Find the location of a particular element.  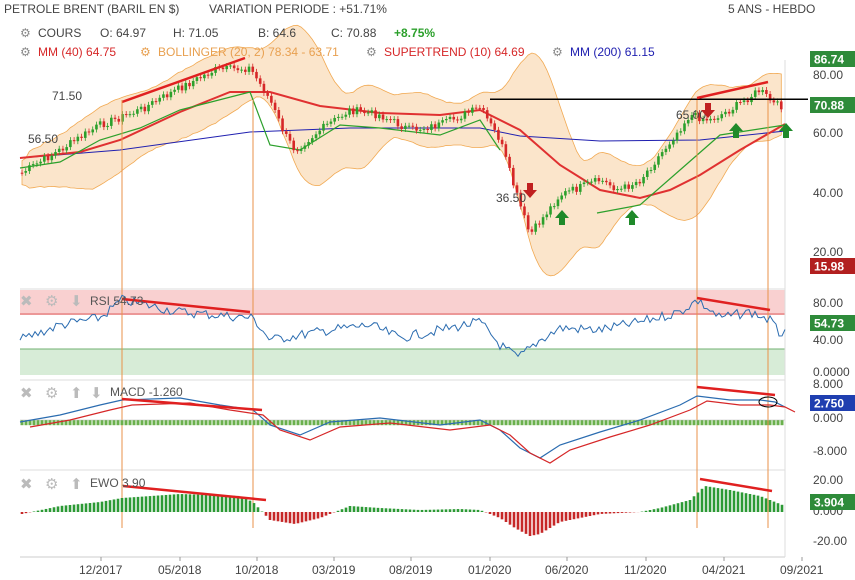

mm40-legend: MM (40) 64.75 is located at coordinates (77, 52).